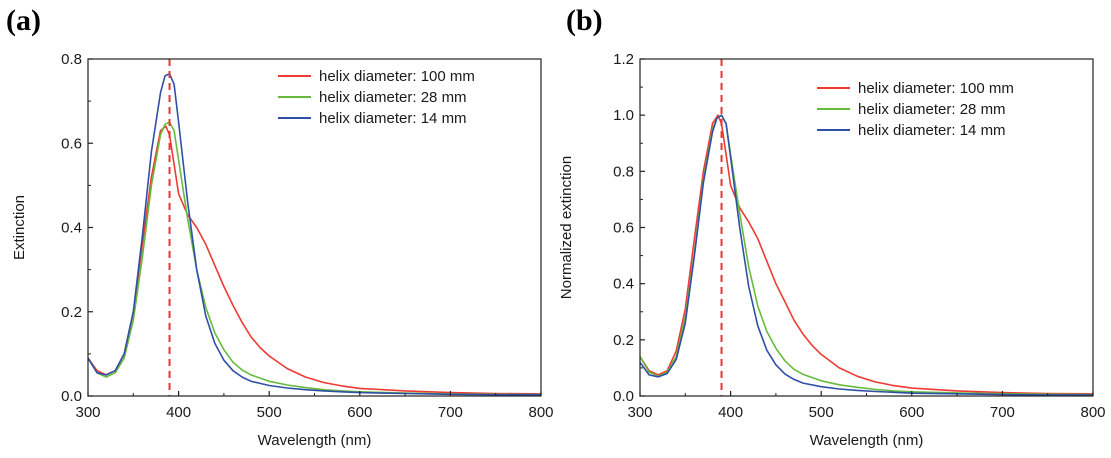  What do you see at coordinates (623, 59) in the screenshot?
I see `y-tick-label: 1.2` at bounding box center [623, 59].